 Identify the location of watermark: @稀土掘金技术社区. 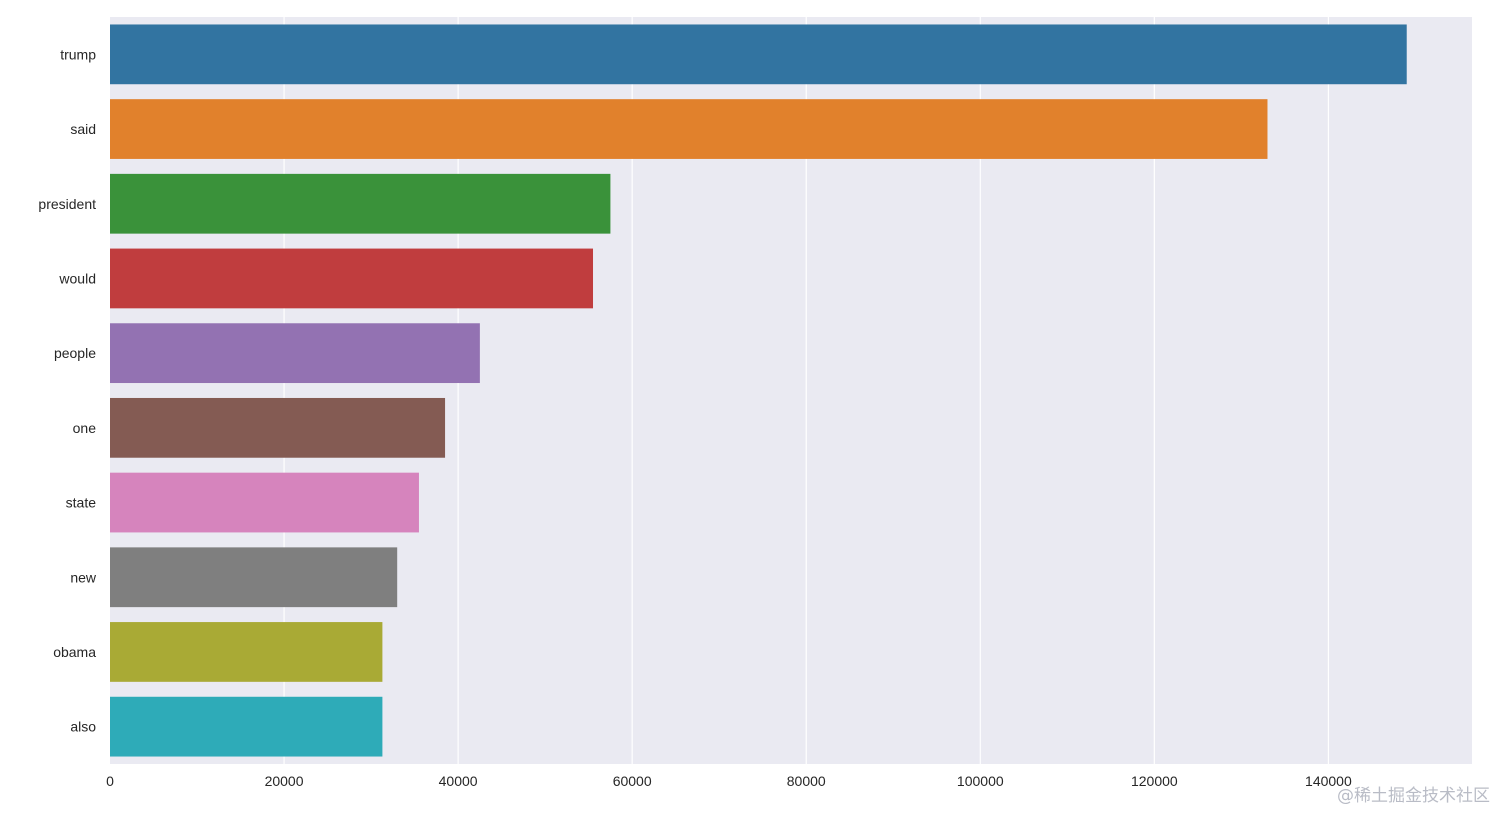
(1413, 796).